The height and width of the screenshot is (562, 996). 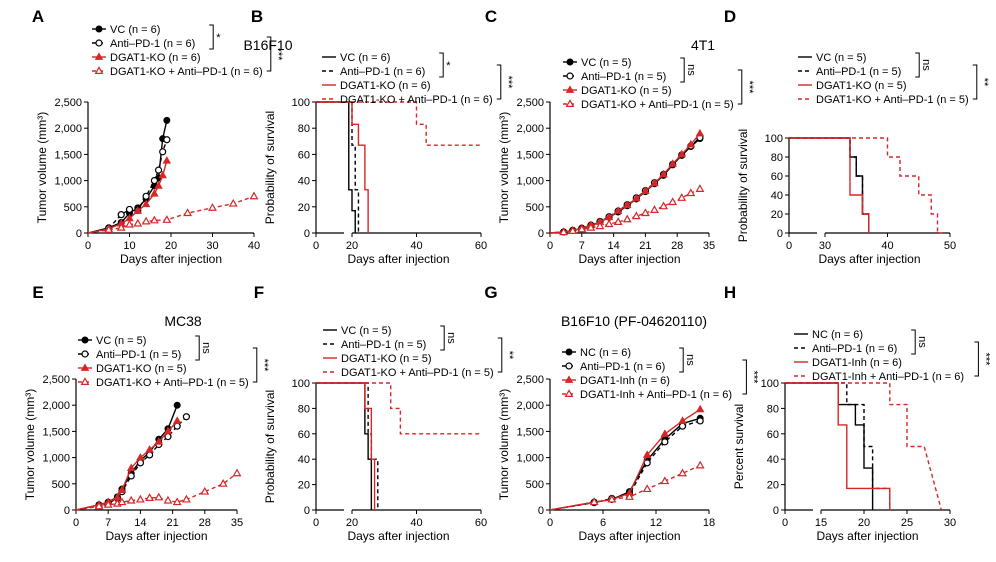 What do you see at coordinates (42, 168) in the screenshot?
I see `y-axis-label: Tumor volume (mm³)` at bounding box center [42, 168].